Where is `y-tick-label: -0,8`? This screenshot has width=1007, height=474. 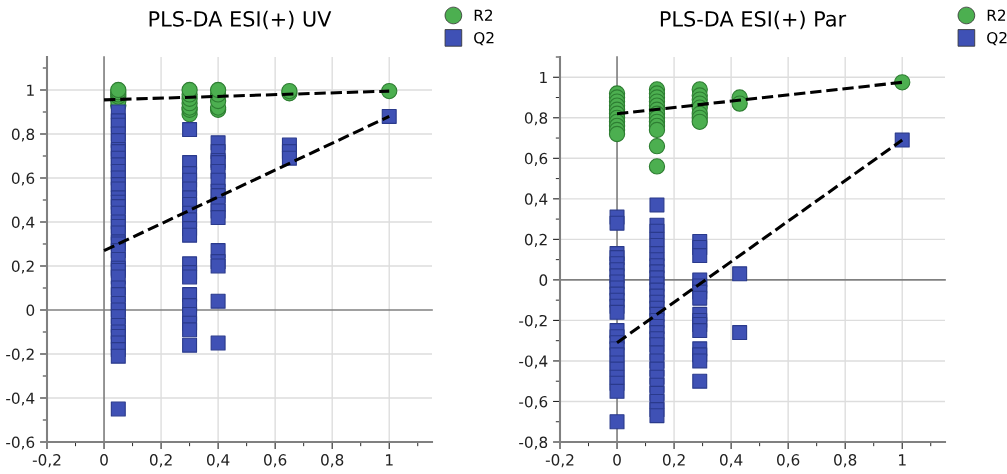
y-tick-label: -0,8 is located at coordinates (533, 443).